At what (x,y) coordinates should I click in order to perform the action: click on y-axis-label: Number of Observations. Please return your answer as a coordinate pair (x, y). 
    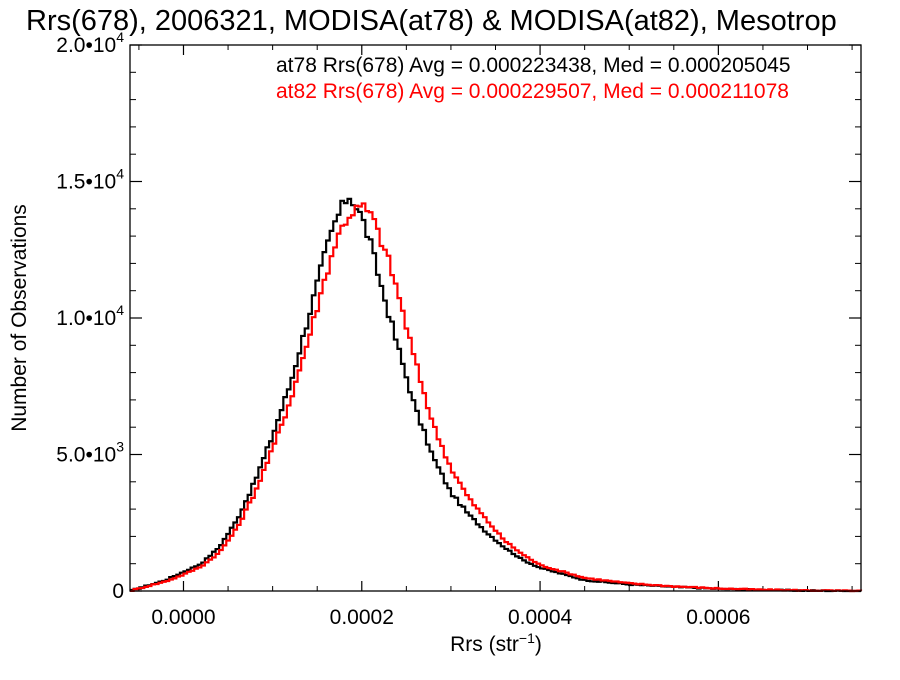
    Looking at the image, I should click on (19, 318).